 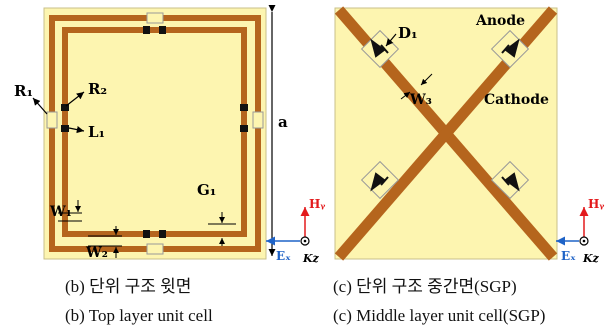 What do you see at coordinates (75, 99) in the screenshot?
I see `r2-arrow` at bounding box center [75, 99].